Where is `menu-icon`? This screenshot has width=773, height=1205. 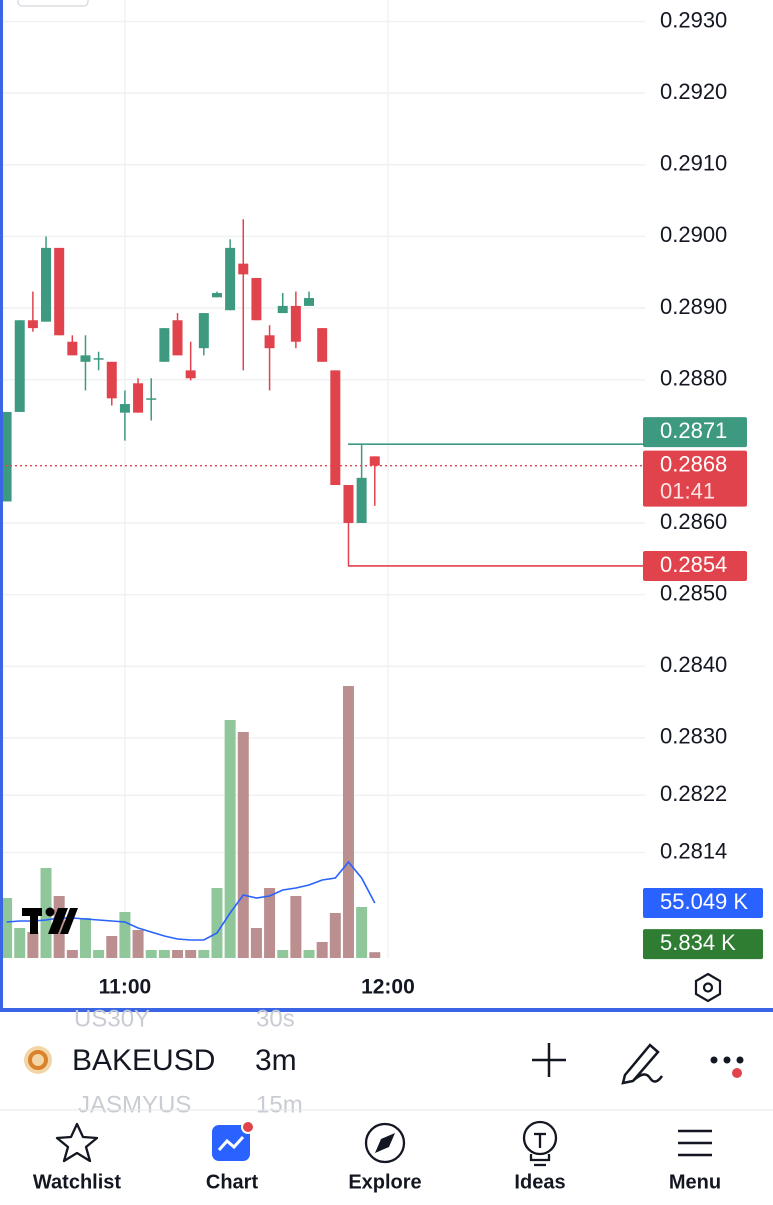 menu-icon is located at coordinates (695, 1143).